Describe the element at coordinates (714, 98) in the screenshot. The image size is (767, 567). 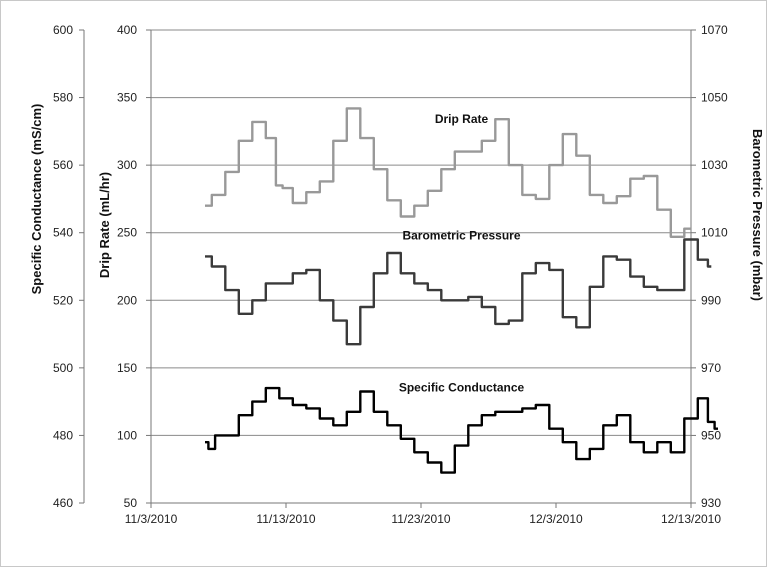
I see `tick-label-right: 1050` at that location.